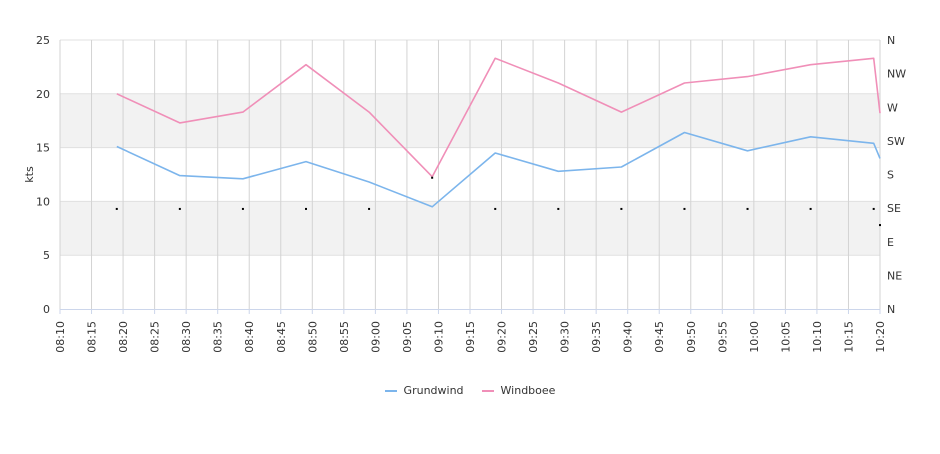  Describe the element at coordinates (894, 275) in the screenshot. I see `right-axis-label: NE` at that location.